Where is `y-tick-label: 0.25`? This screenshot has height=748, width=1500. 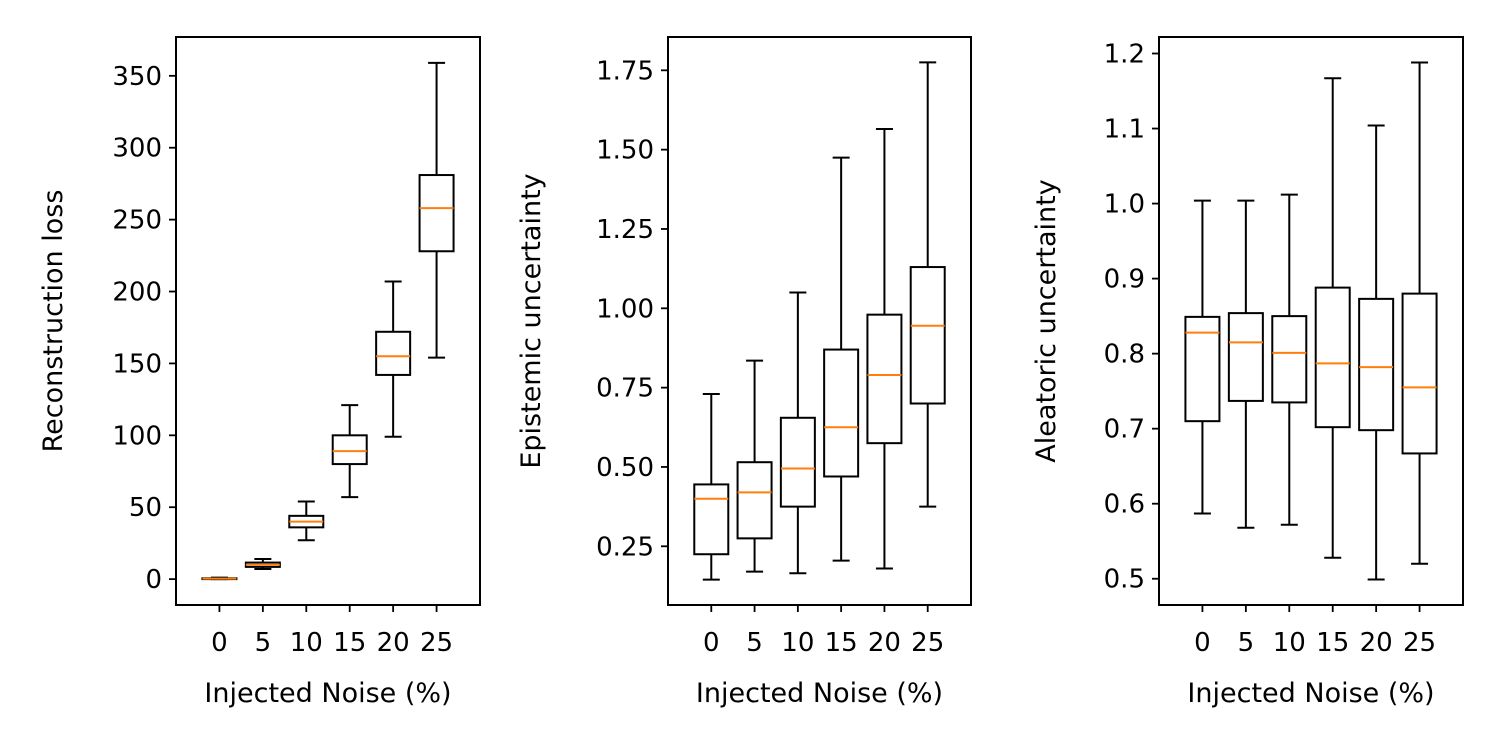 y-tick-label: 0.25 is located at coordinates (625, 547).